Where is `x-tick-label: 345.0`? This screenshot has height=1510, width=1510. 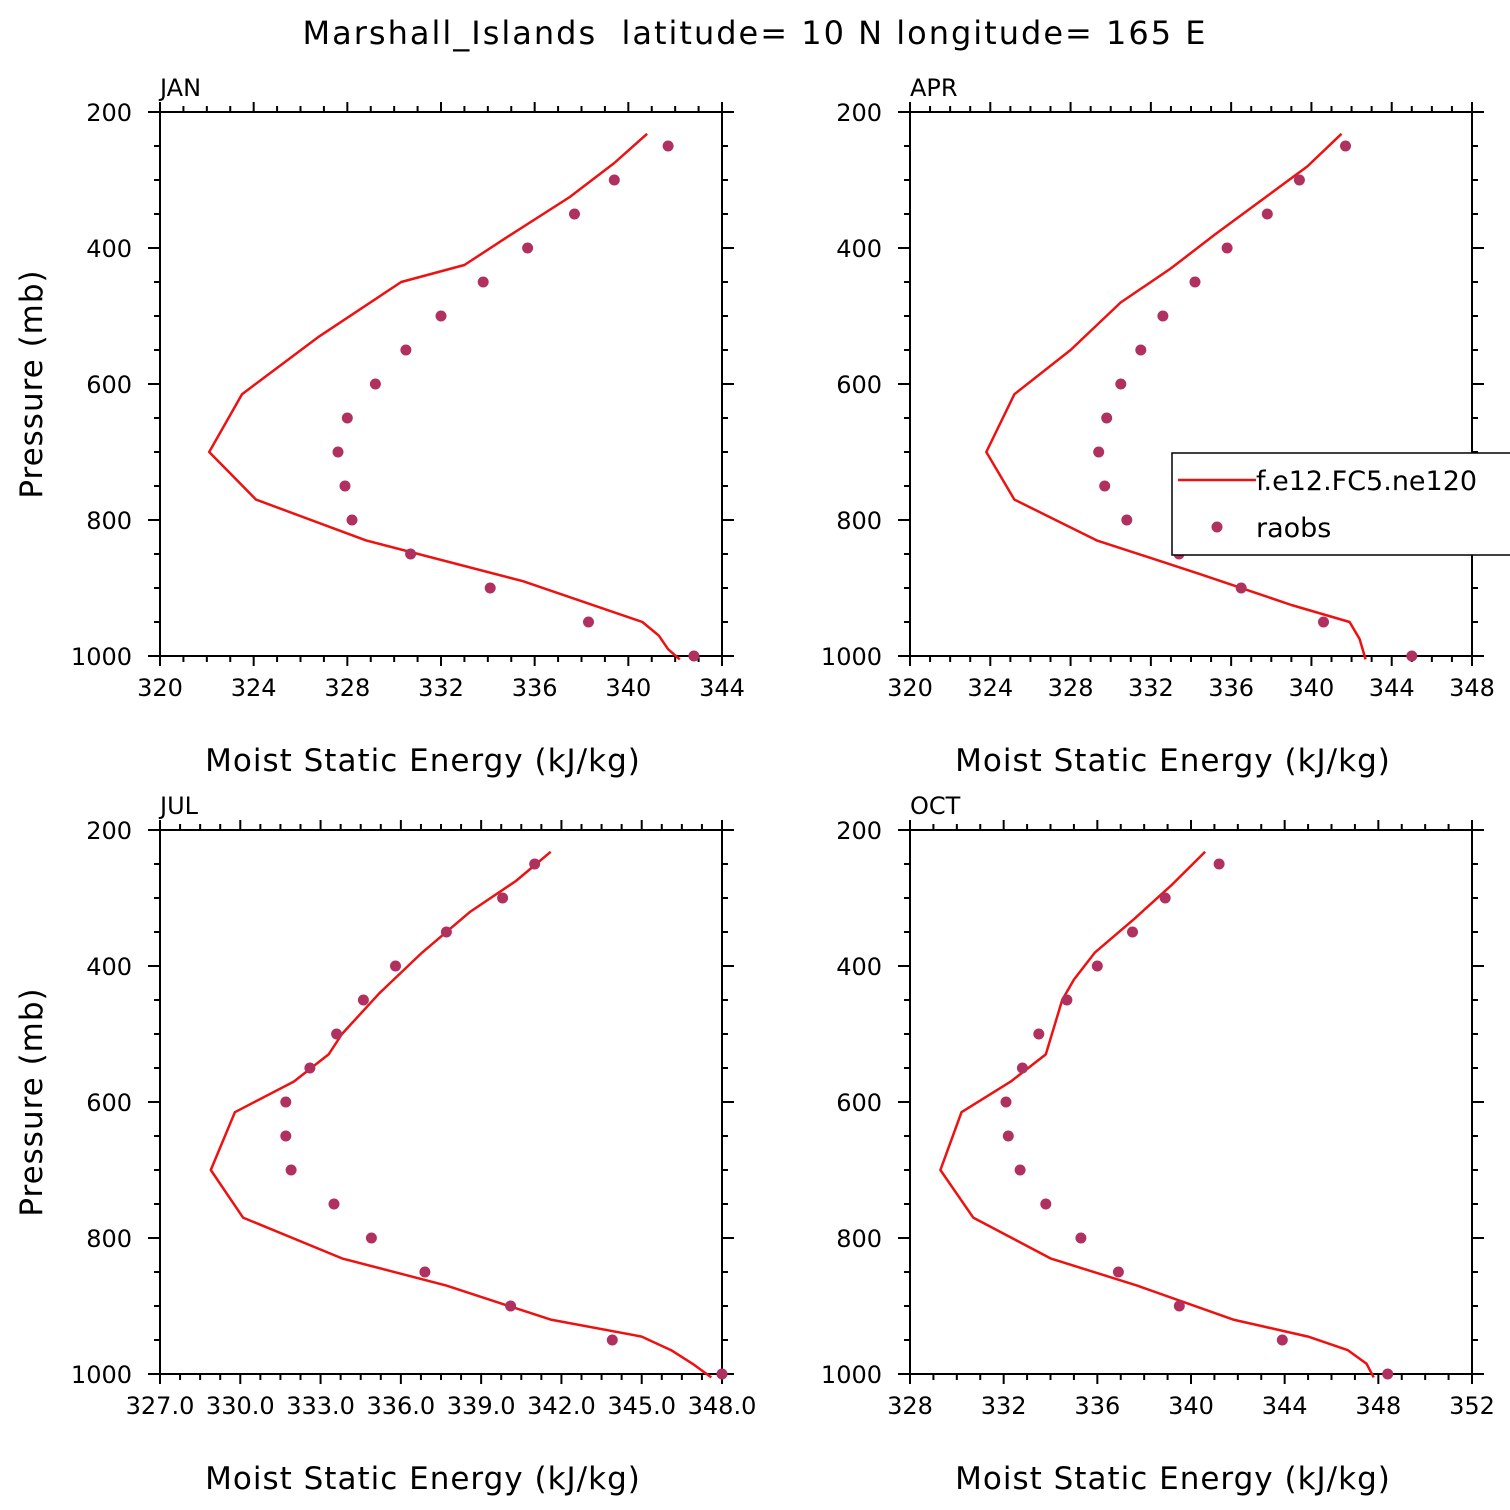
x-tick-label: 345.0 is located at coordinates (641, 1406).